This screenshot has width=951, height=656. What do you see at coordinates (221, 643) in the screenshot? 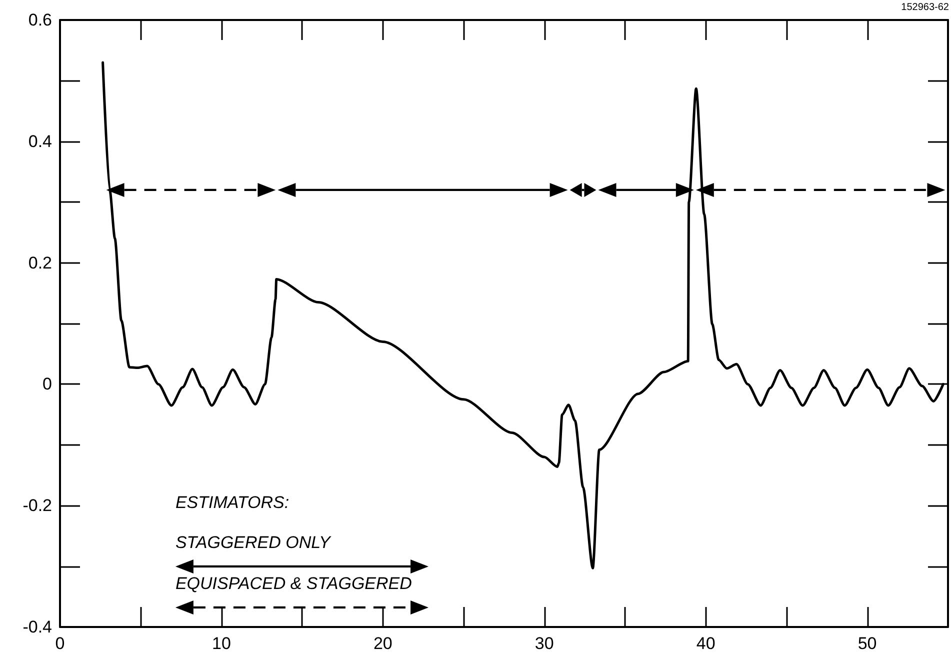
I see `x-tick-label: 10` at bounding box center [221, 643].